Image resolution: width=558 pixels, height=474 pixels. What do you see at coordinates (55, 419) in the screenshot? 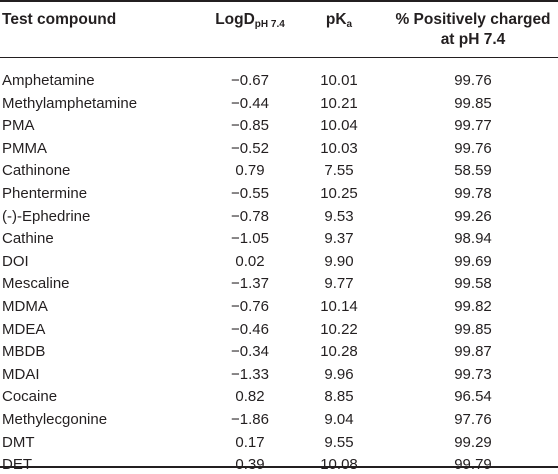
I see `compound-cell: Methylecgonine` at bounding box center [55, 419].